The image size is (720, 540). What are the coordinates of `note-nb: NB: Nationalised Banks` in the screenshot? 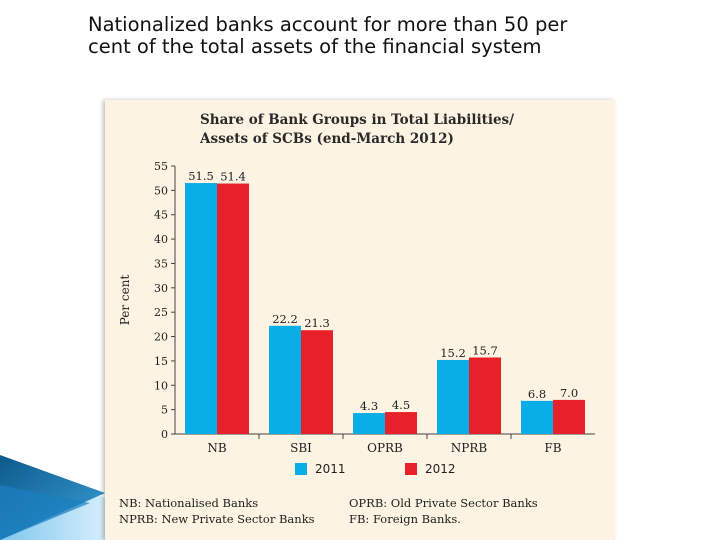 It's located at (189, 503).